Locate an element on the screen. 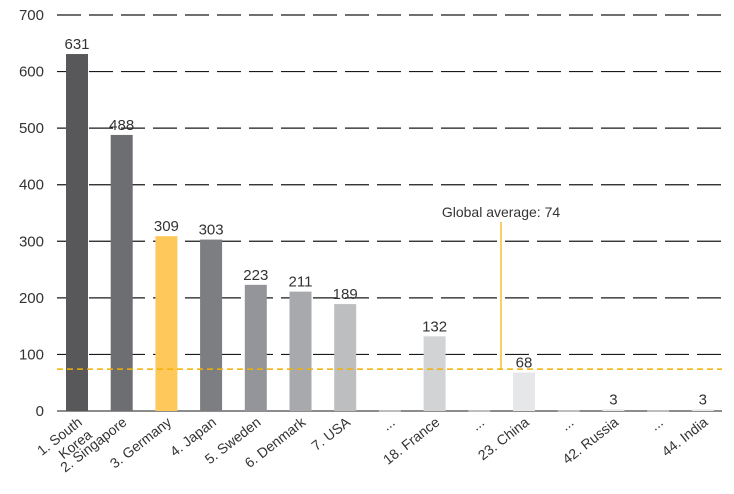  y-tick-label: 400 is located at coordinates (31, 185).